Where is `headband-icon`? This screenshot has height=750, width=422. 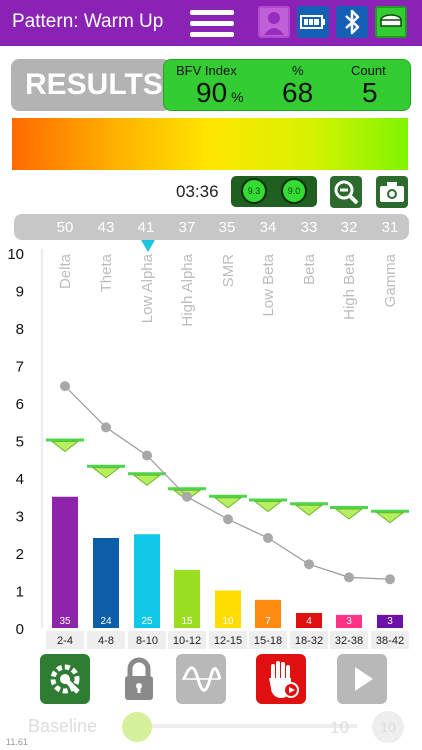
headband-icon is located at coordinates (391, 22).